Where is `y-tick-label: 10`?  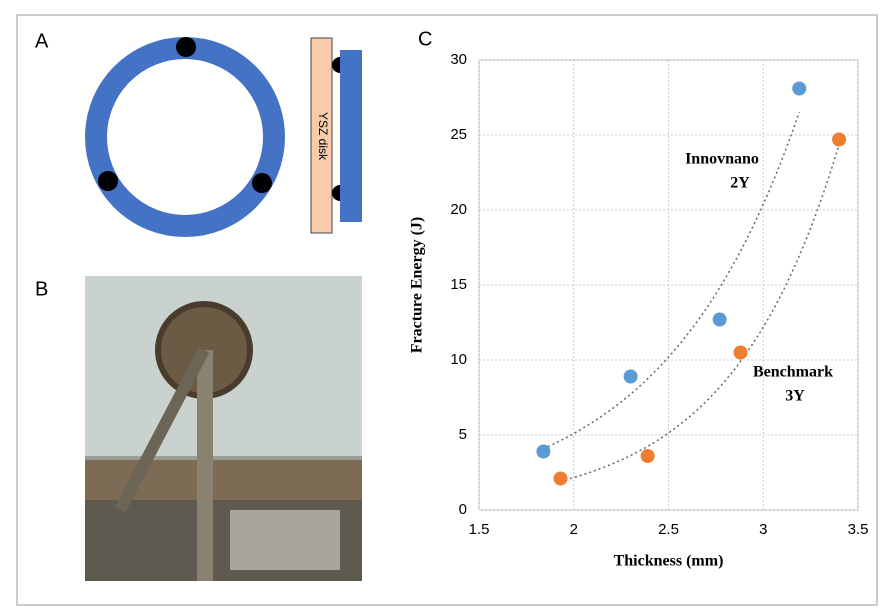 y-tick-label: 10 is located at coordinates (458, 359).